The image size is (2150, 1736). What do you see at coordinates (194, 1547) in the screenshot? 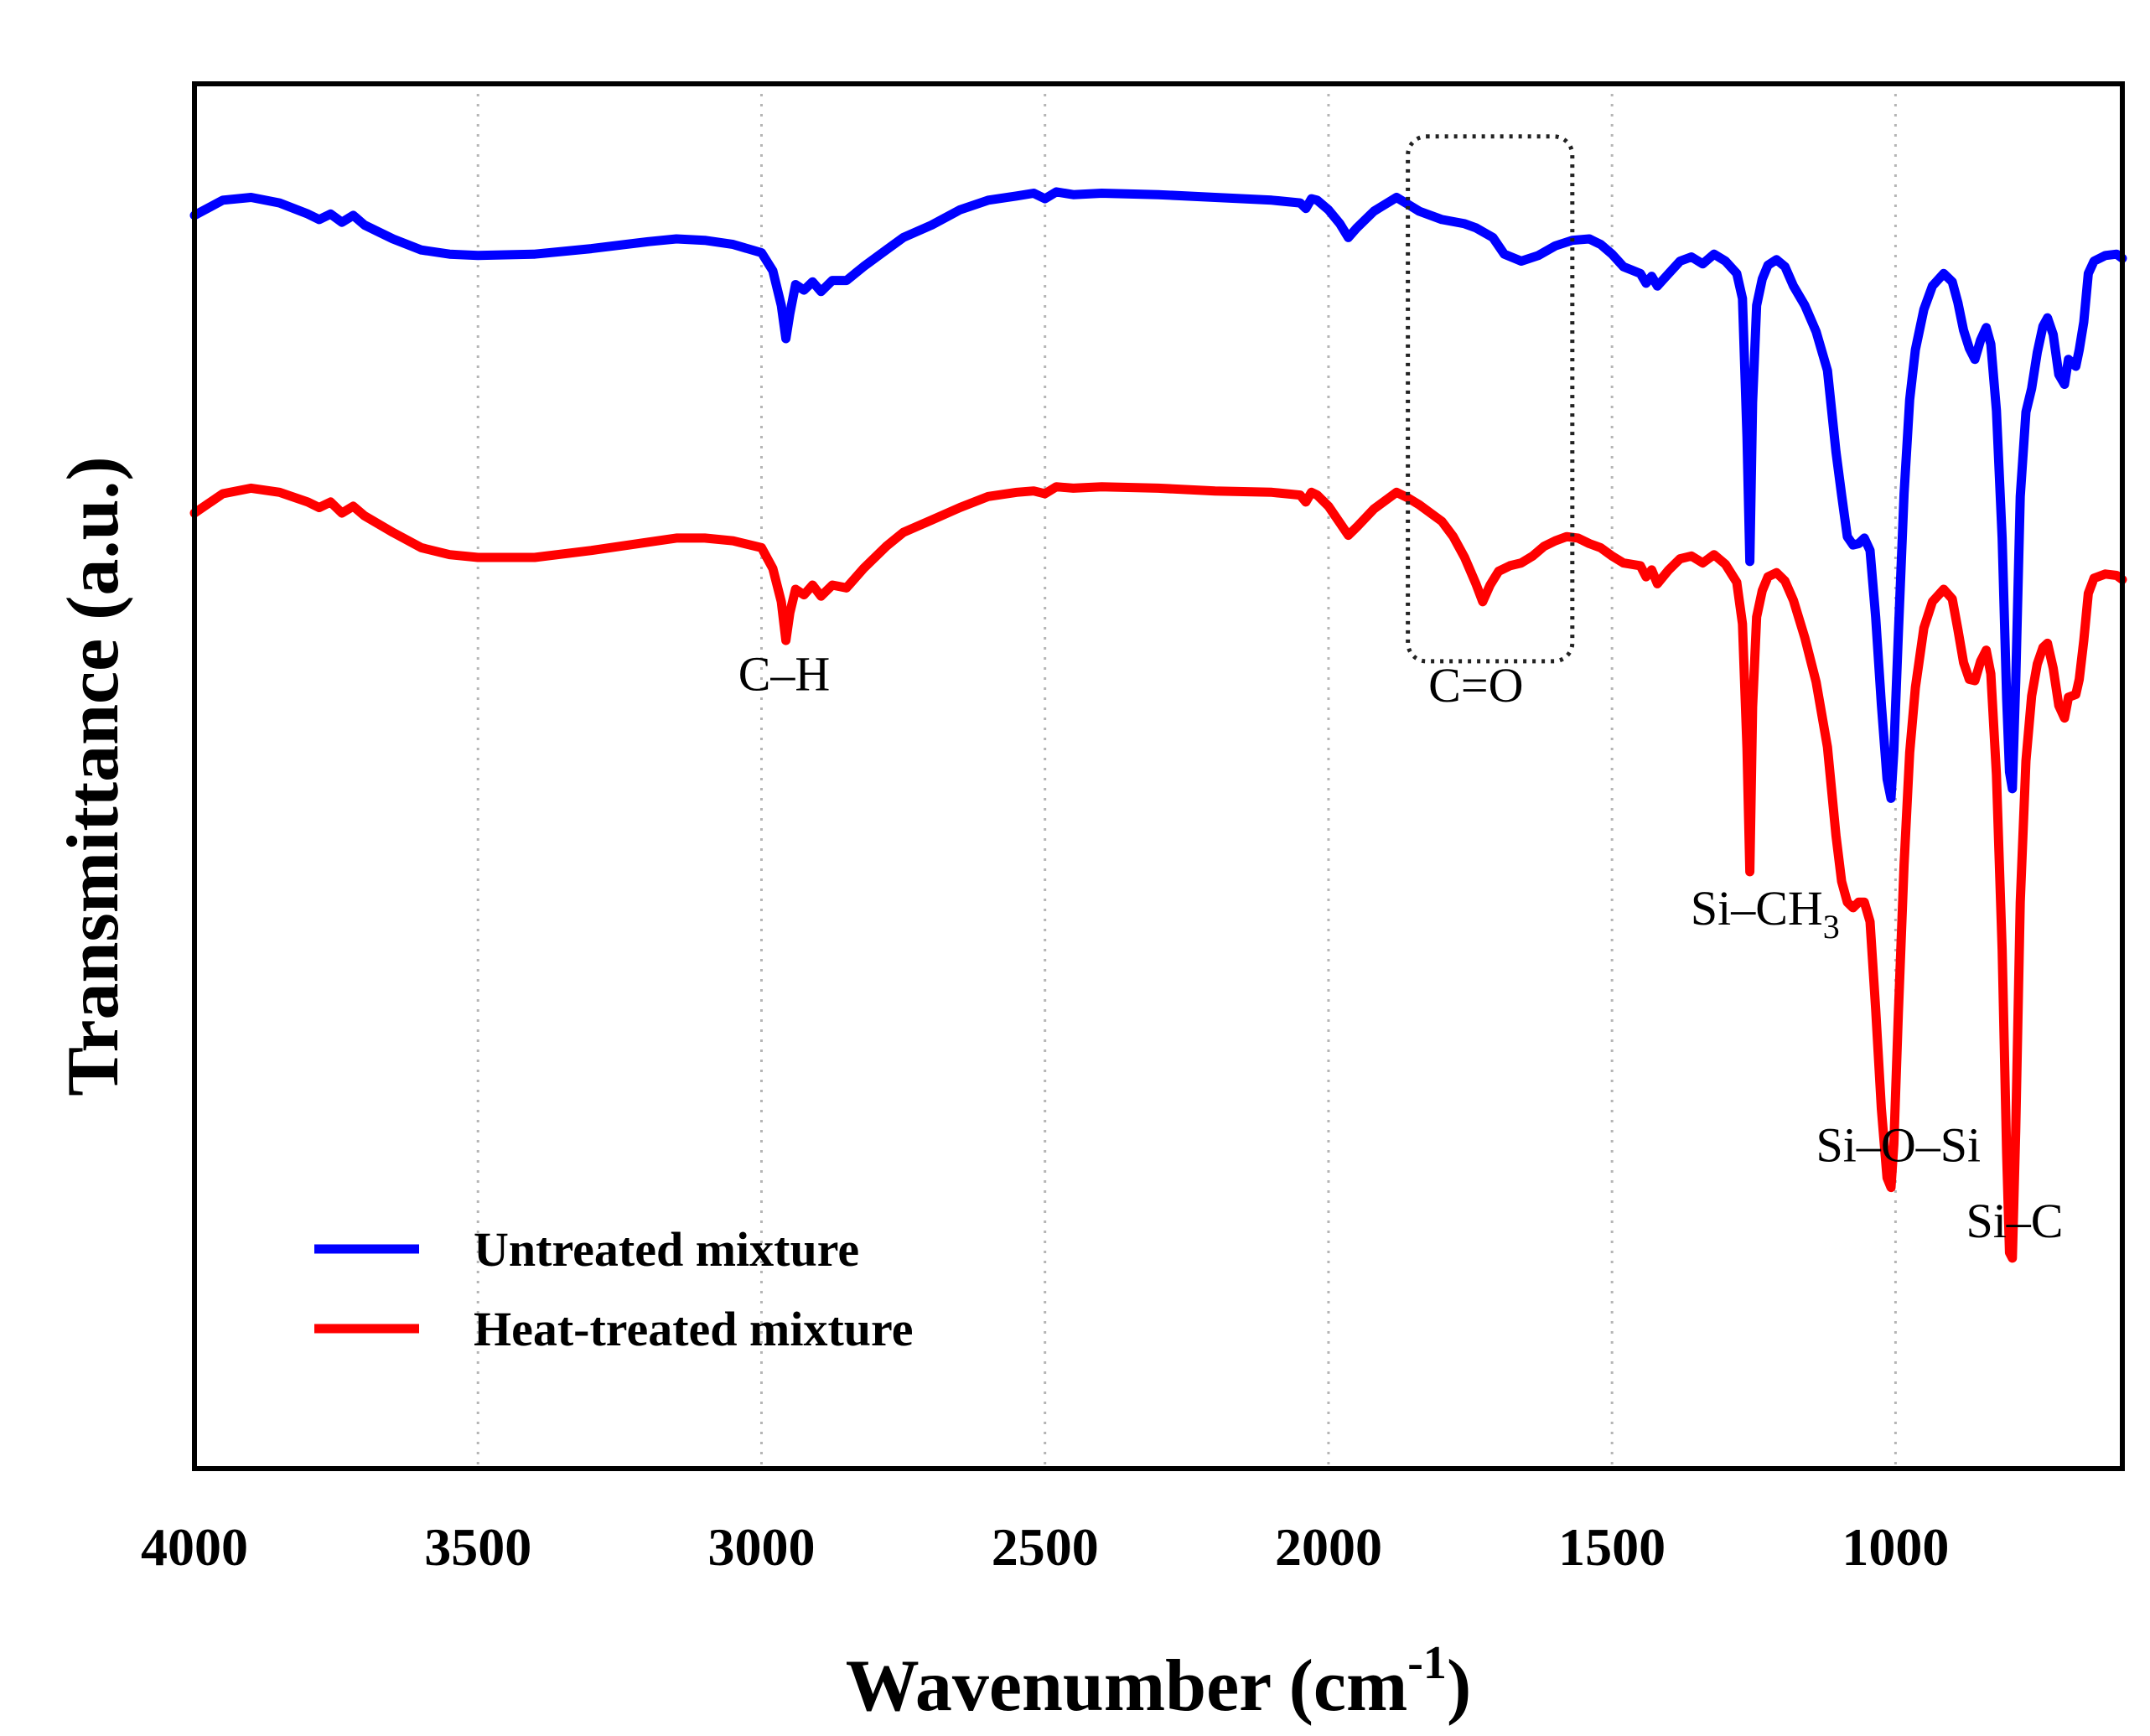
I see `x-tick-label-4000: 4000` at bounding box center [194, 1547].